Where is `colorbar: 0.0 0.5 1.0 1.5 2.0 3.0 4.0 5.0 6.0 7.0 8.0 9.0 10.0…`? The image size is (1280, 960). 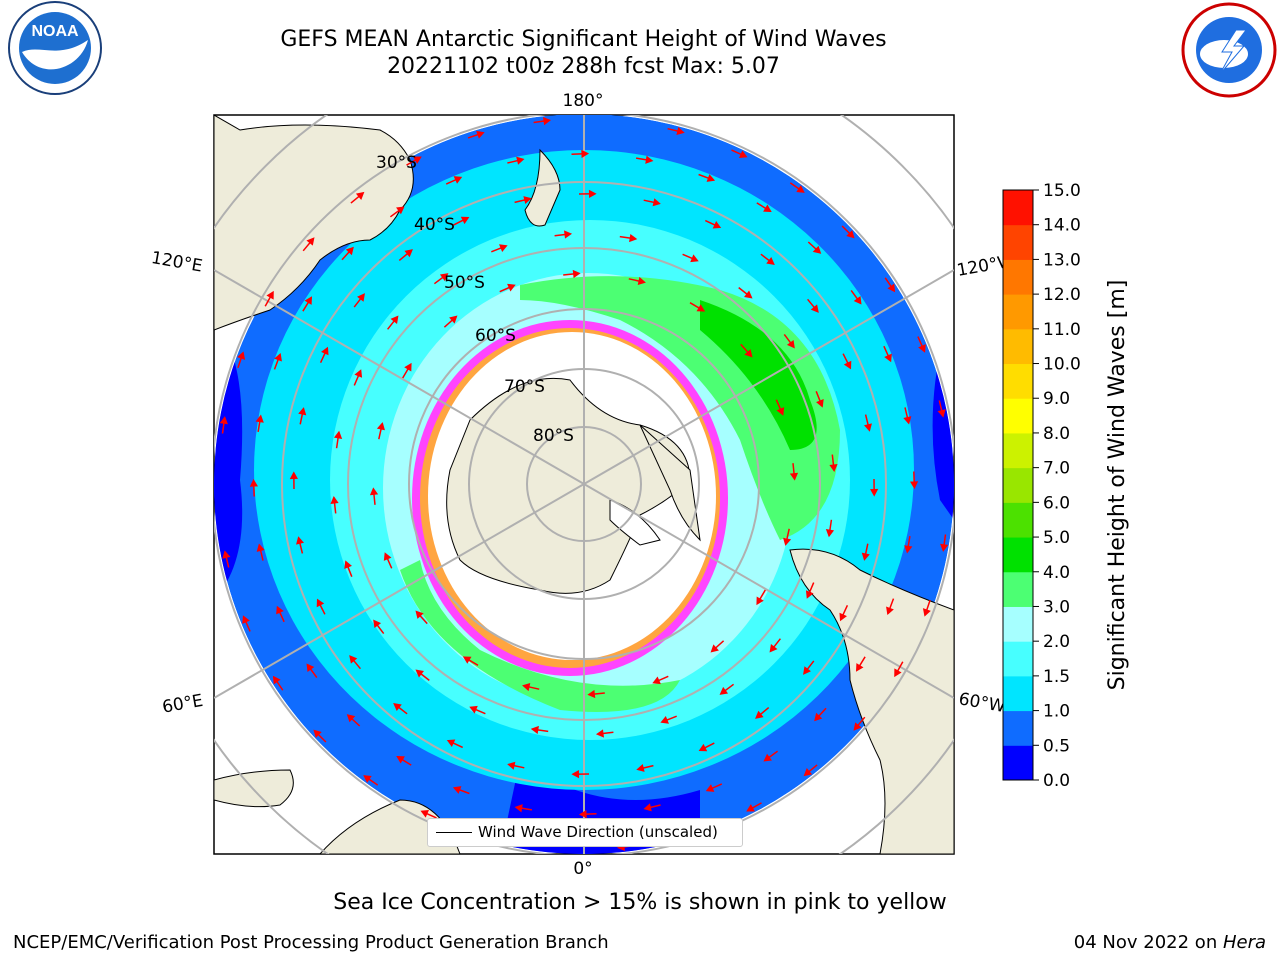
colorbar: 0.0 0.5 1.0 1.5 2.0 3.0 4.0 5.0 6.0 7.0 8.0 9.0 10.0… is located at coordinates (1041, 486).